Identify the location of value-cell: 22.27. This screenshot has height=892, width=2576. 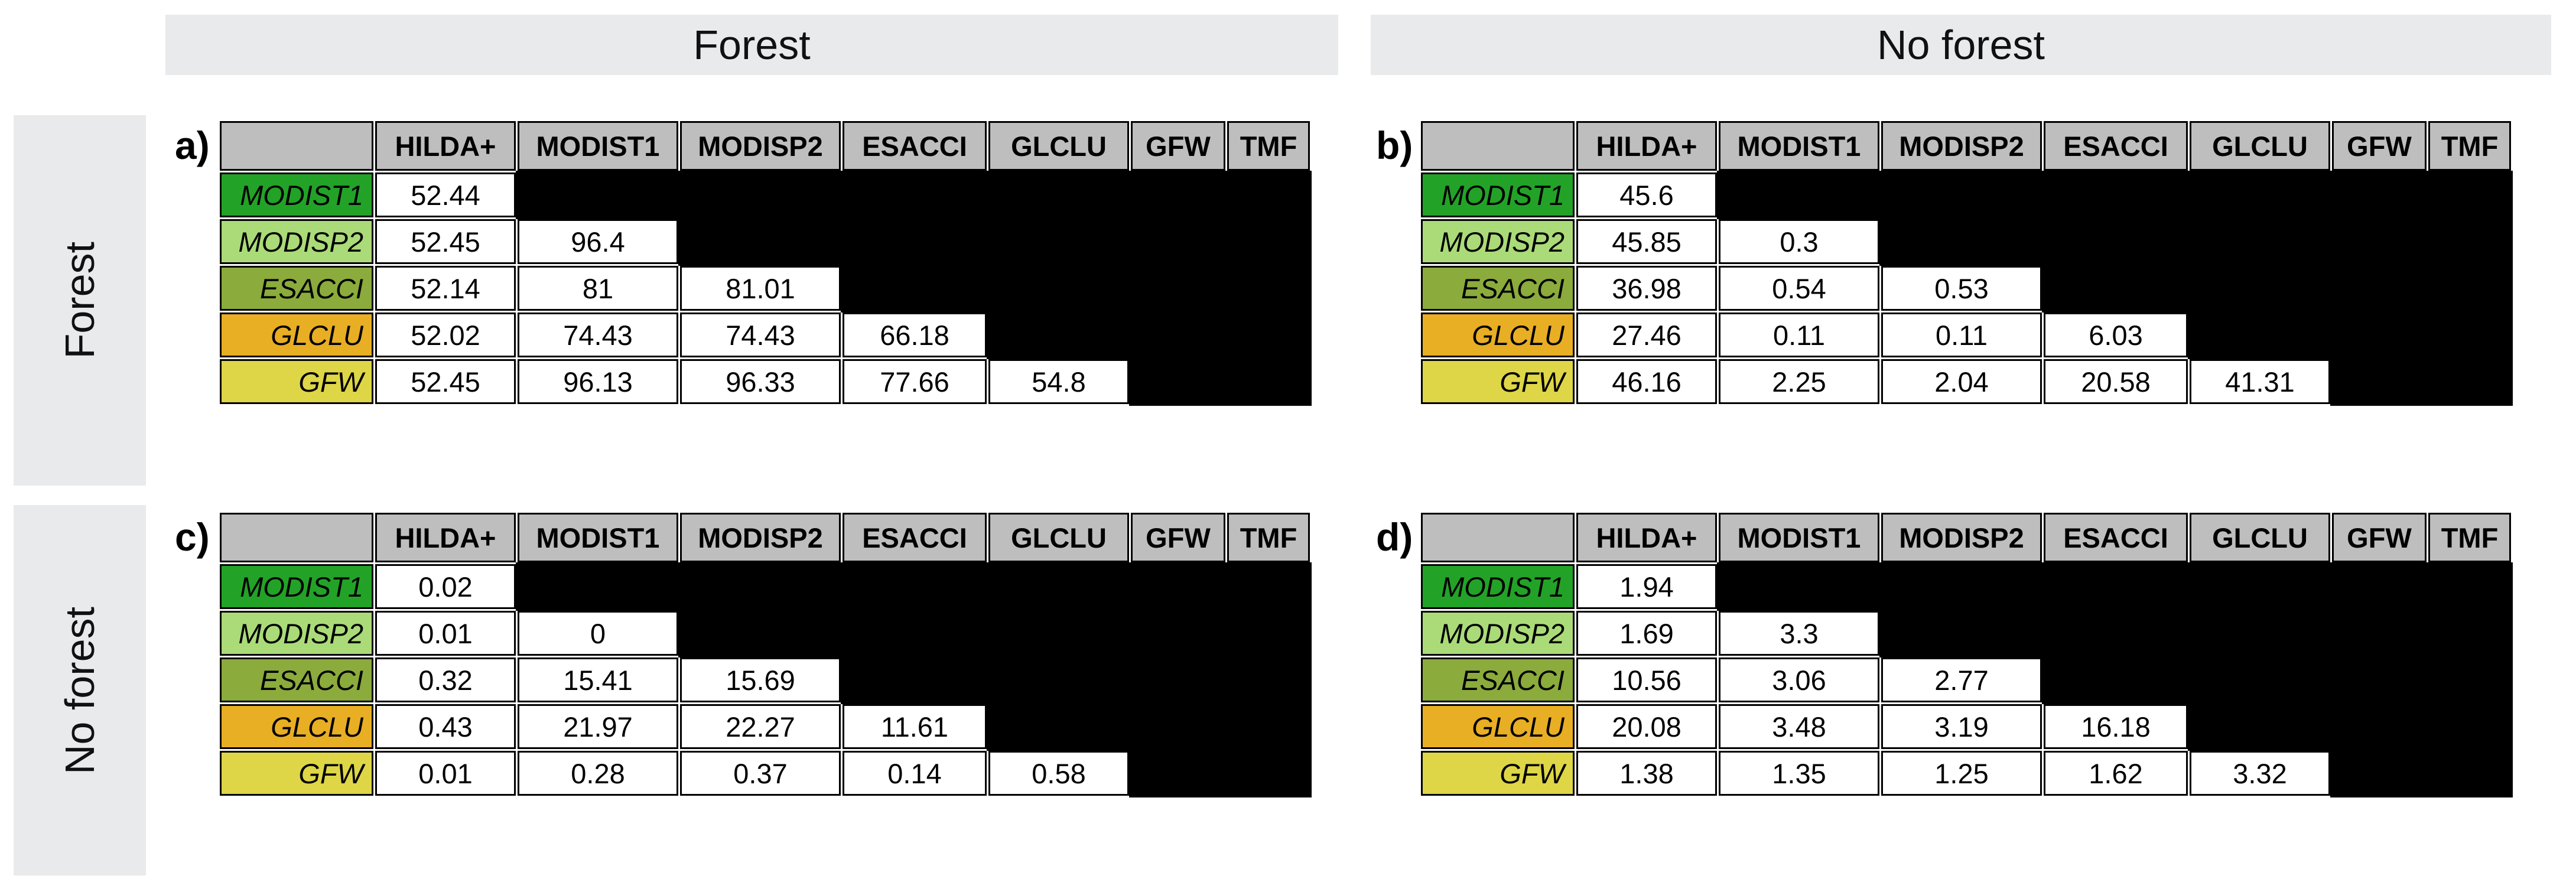
(760, 726).